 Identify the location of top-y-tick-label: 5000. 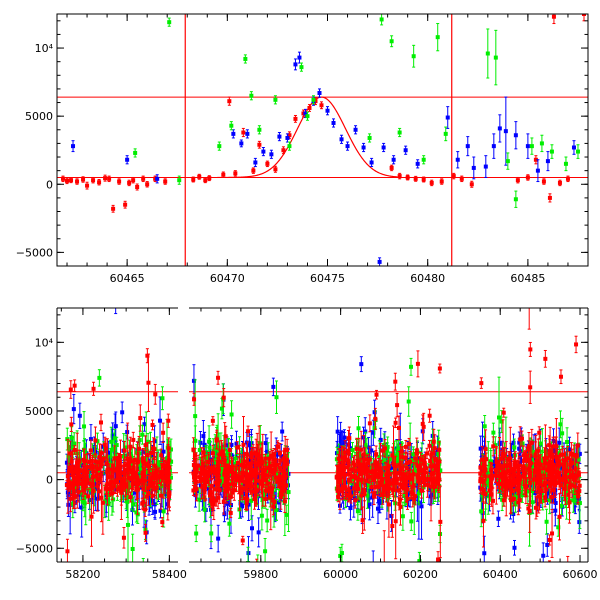
(39, 116).